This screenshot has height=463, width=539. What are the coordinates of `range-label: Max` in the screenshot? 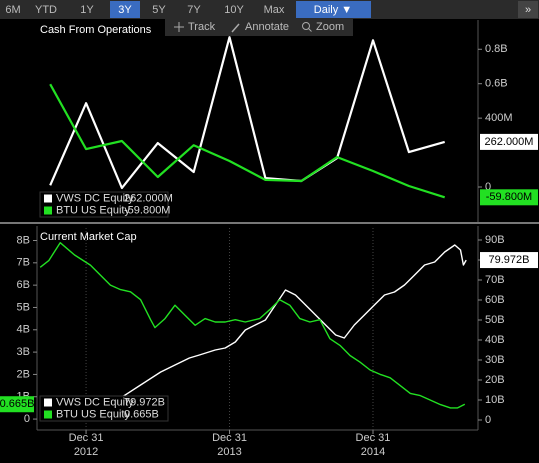 It's located at (274, 10).